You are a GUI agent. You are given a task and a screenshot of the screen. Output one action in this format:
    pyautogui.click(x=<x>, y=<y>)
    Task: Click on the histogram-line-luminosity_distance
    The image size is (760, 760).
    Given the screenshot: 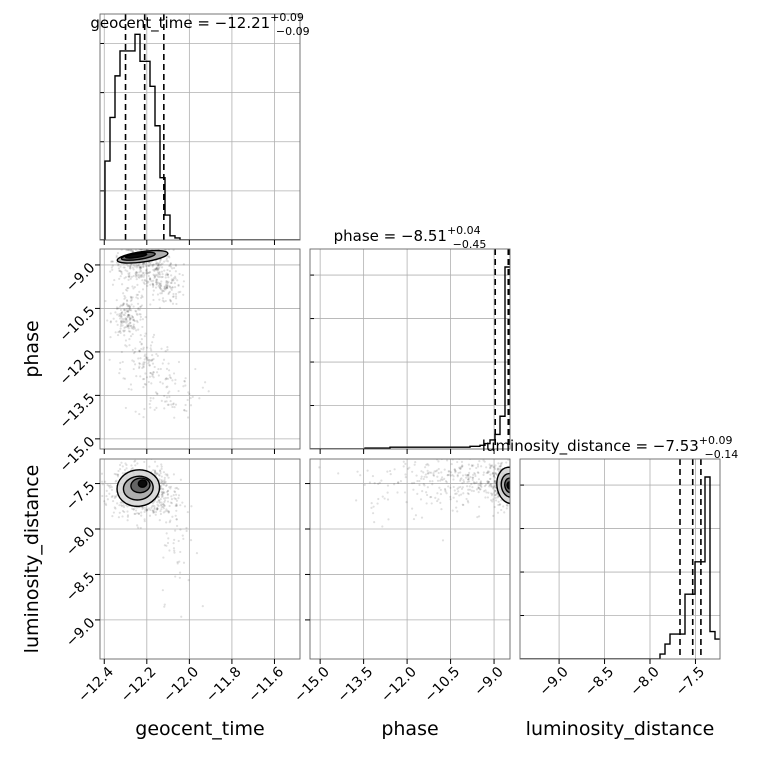 What is the action you would take?
    pyautogui.click(x=620, y=567)
    